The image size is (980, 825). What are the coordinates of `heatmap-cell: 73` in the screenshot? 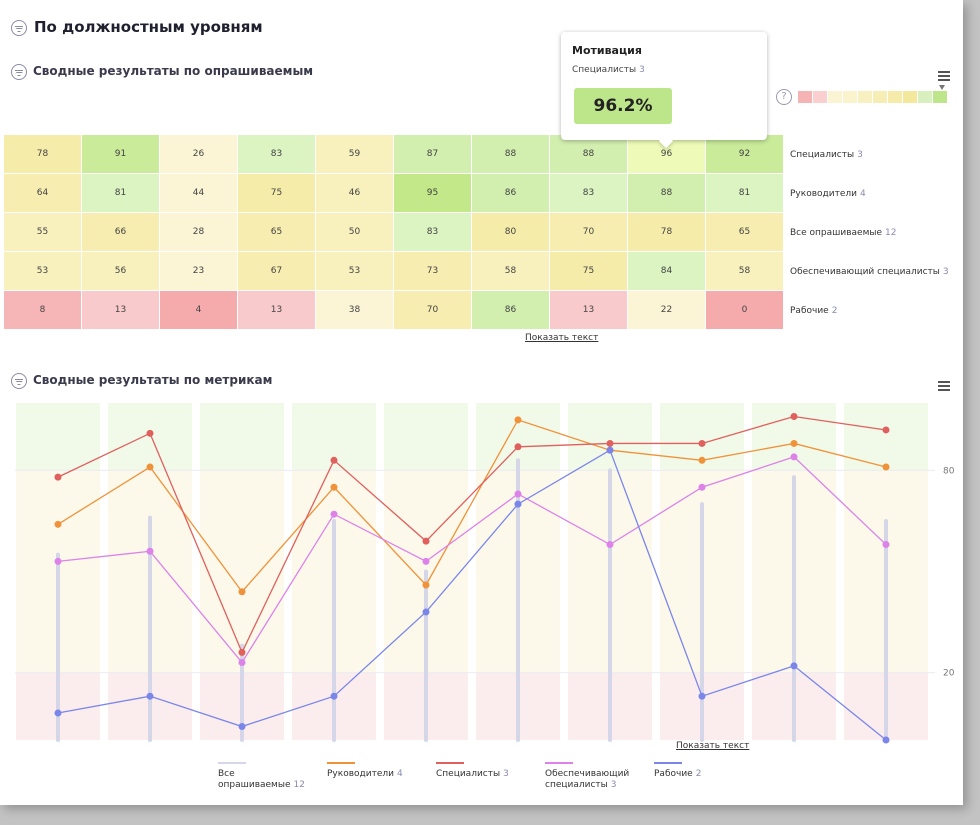 It's located at (432, 271).